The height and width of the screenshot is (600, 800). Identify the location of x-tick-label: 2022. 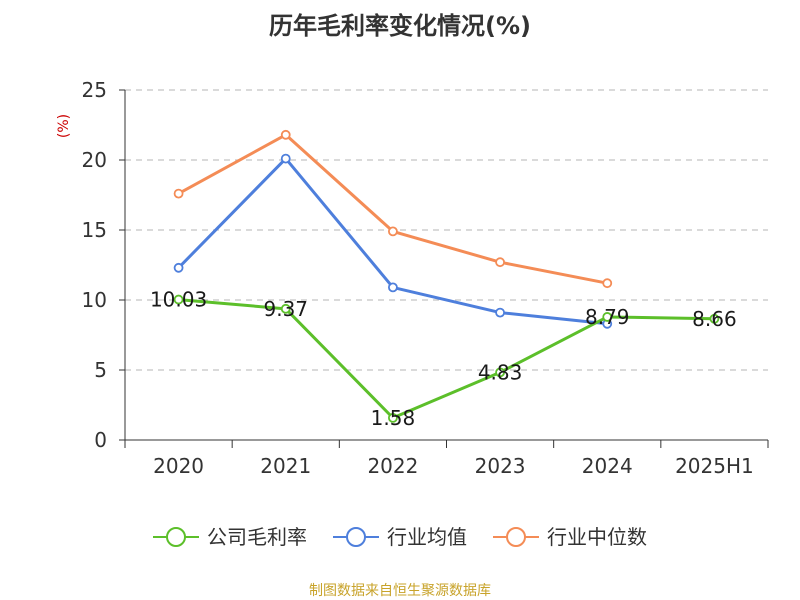
(392, 466).